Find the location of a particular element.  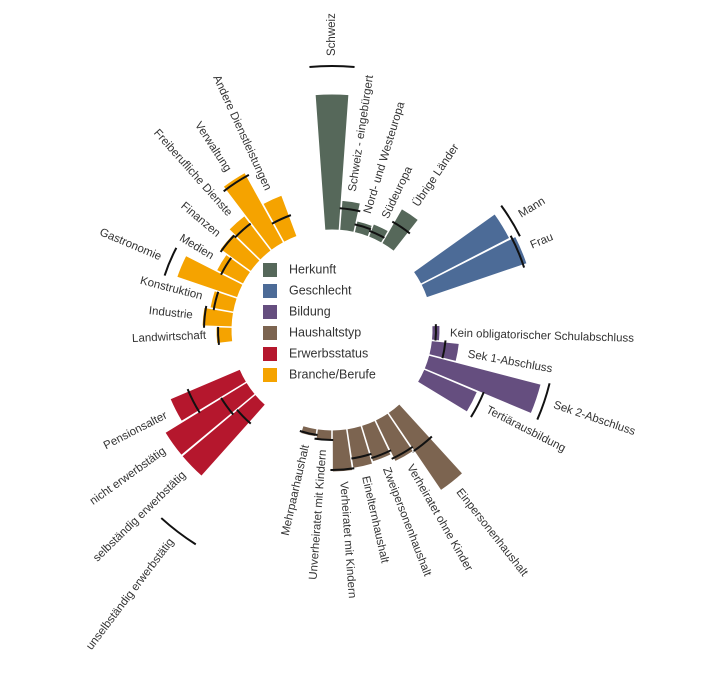

category-label: Schweiz - eingebürgert is located at coordinates (361, 133).